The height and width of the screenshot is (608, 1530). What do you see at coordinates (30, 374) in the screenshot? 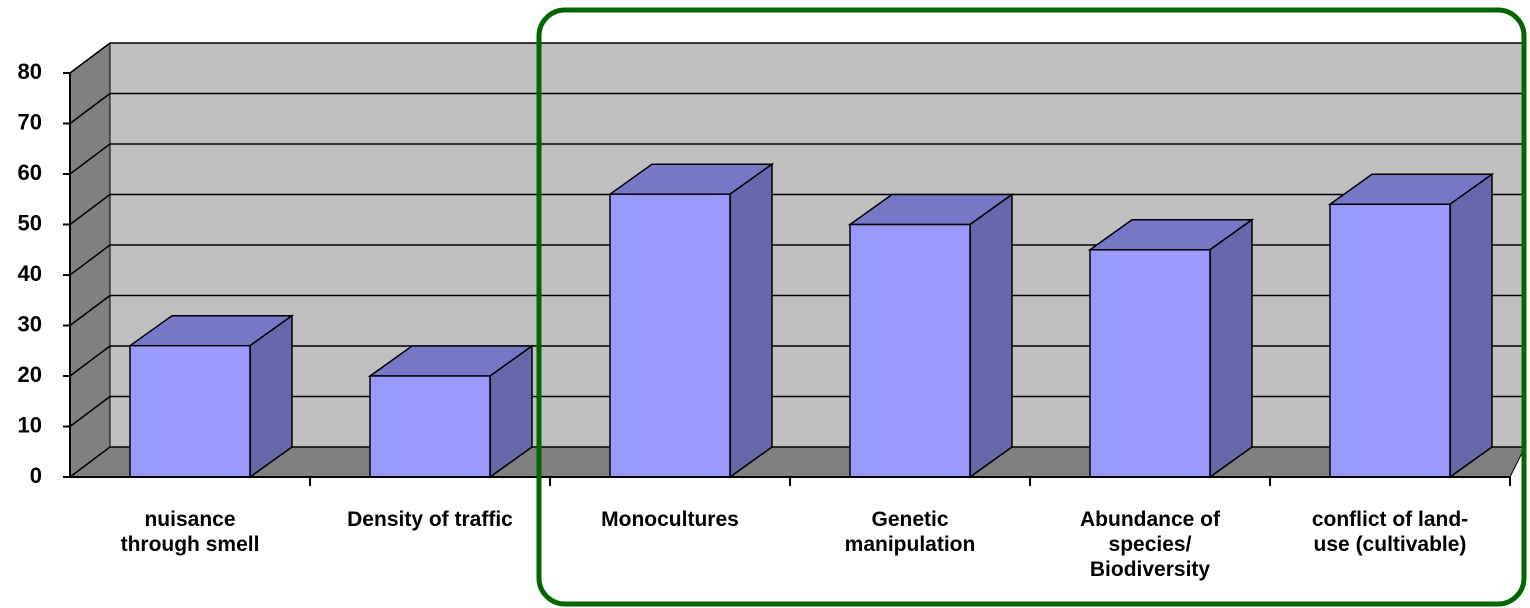
I see `y-tick-label: 20` at bounding box center [30, 374].